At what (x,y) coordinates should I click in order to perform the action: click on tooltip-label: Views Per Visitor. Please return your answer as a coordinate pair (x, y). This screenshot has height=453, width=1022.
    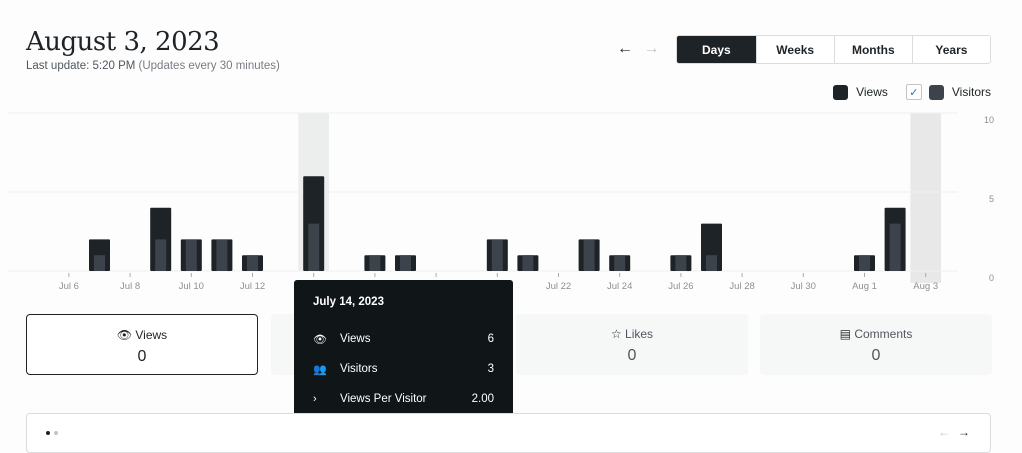
    Looking at the image, I should click on (383, 399).